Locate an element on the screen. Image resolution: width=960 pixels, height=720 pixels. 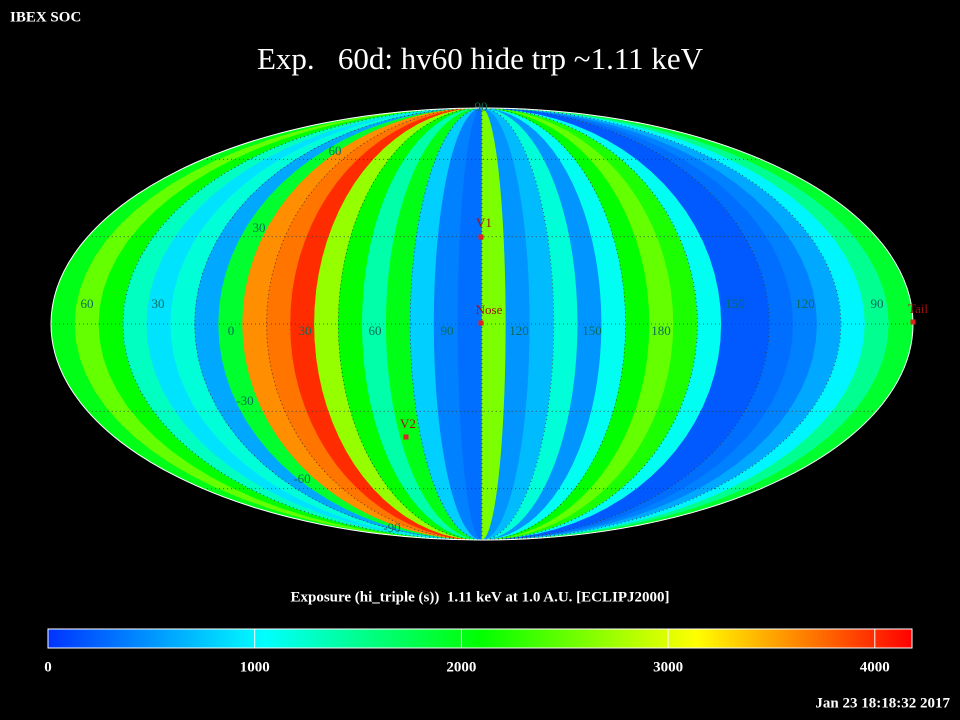
marker-label: Tail is located at coordinates (918, 308).